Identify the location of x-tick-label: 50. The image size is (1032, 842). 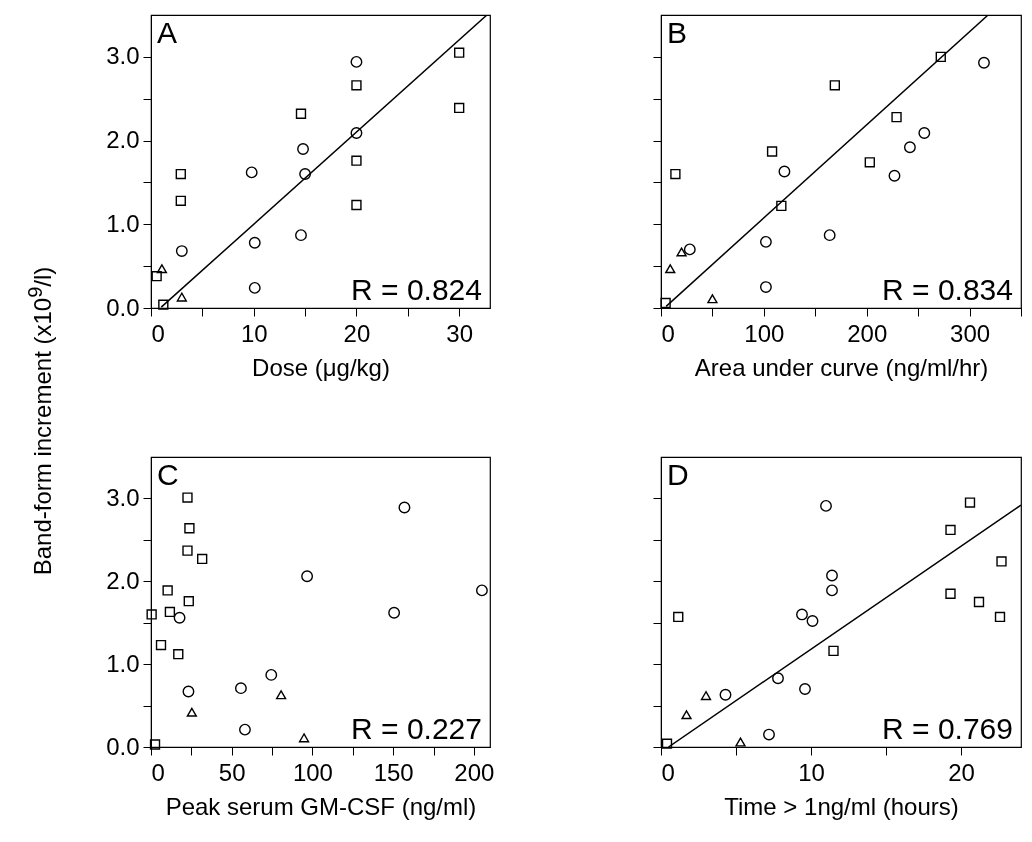
(232, 772).